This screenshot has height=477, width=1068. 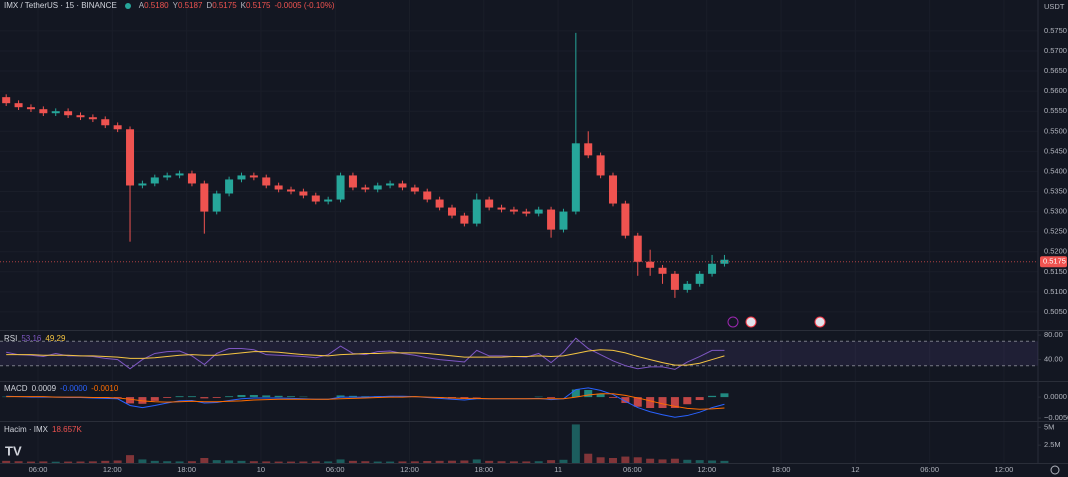 I want to click on settings-icon, so click(x=1055, y=470).